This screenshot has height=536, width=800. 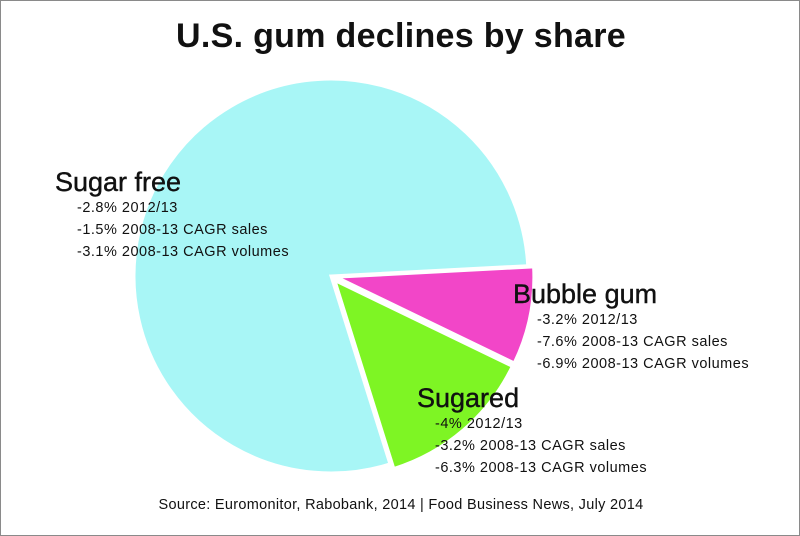 I want to click on slice-name: Sugar free, so click(x=118, y=182).